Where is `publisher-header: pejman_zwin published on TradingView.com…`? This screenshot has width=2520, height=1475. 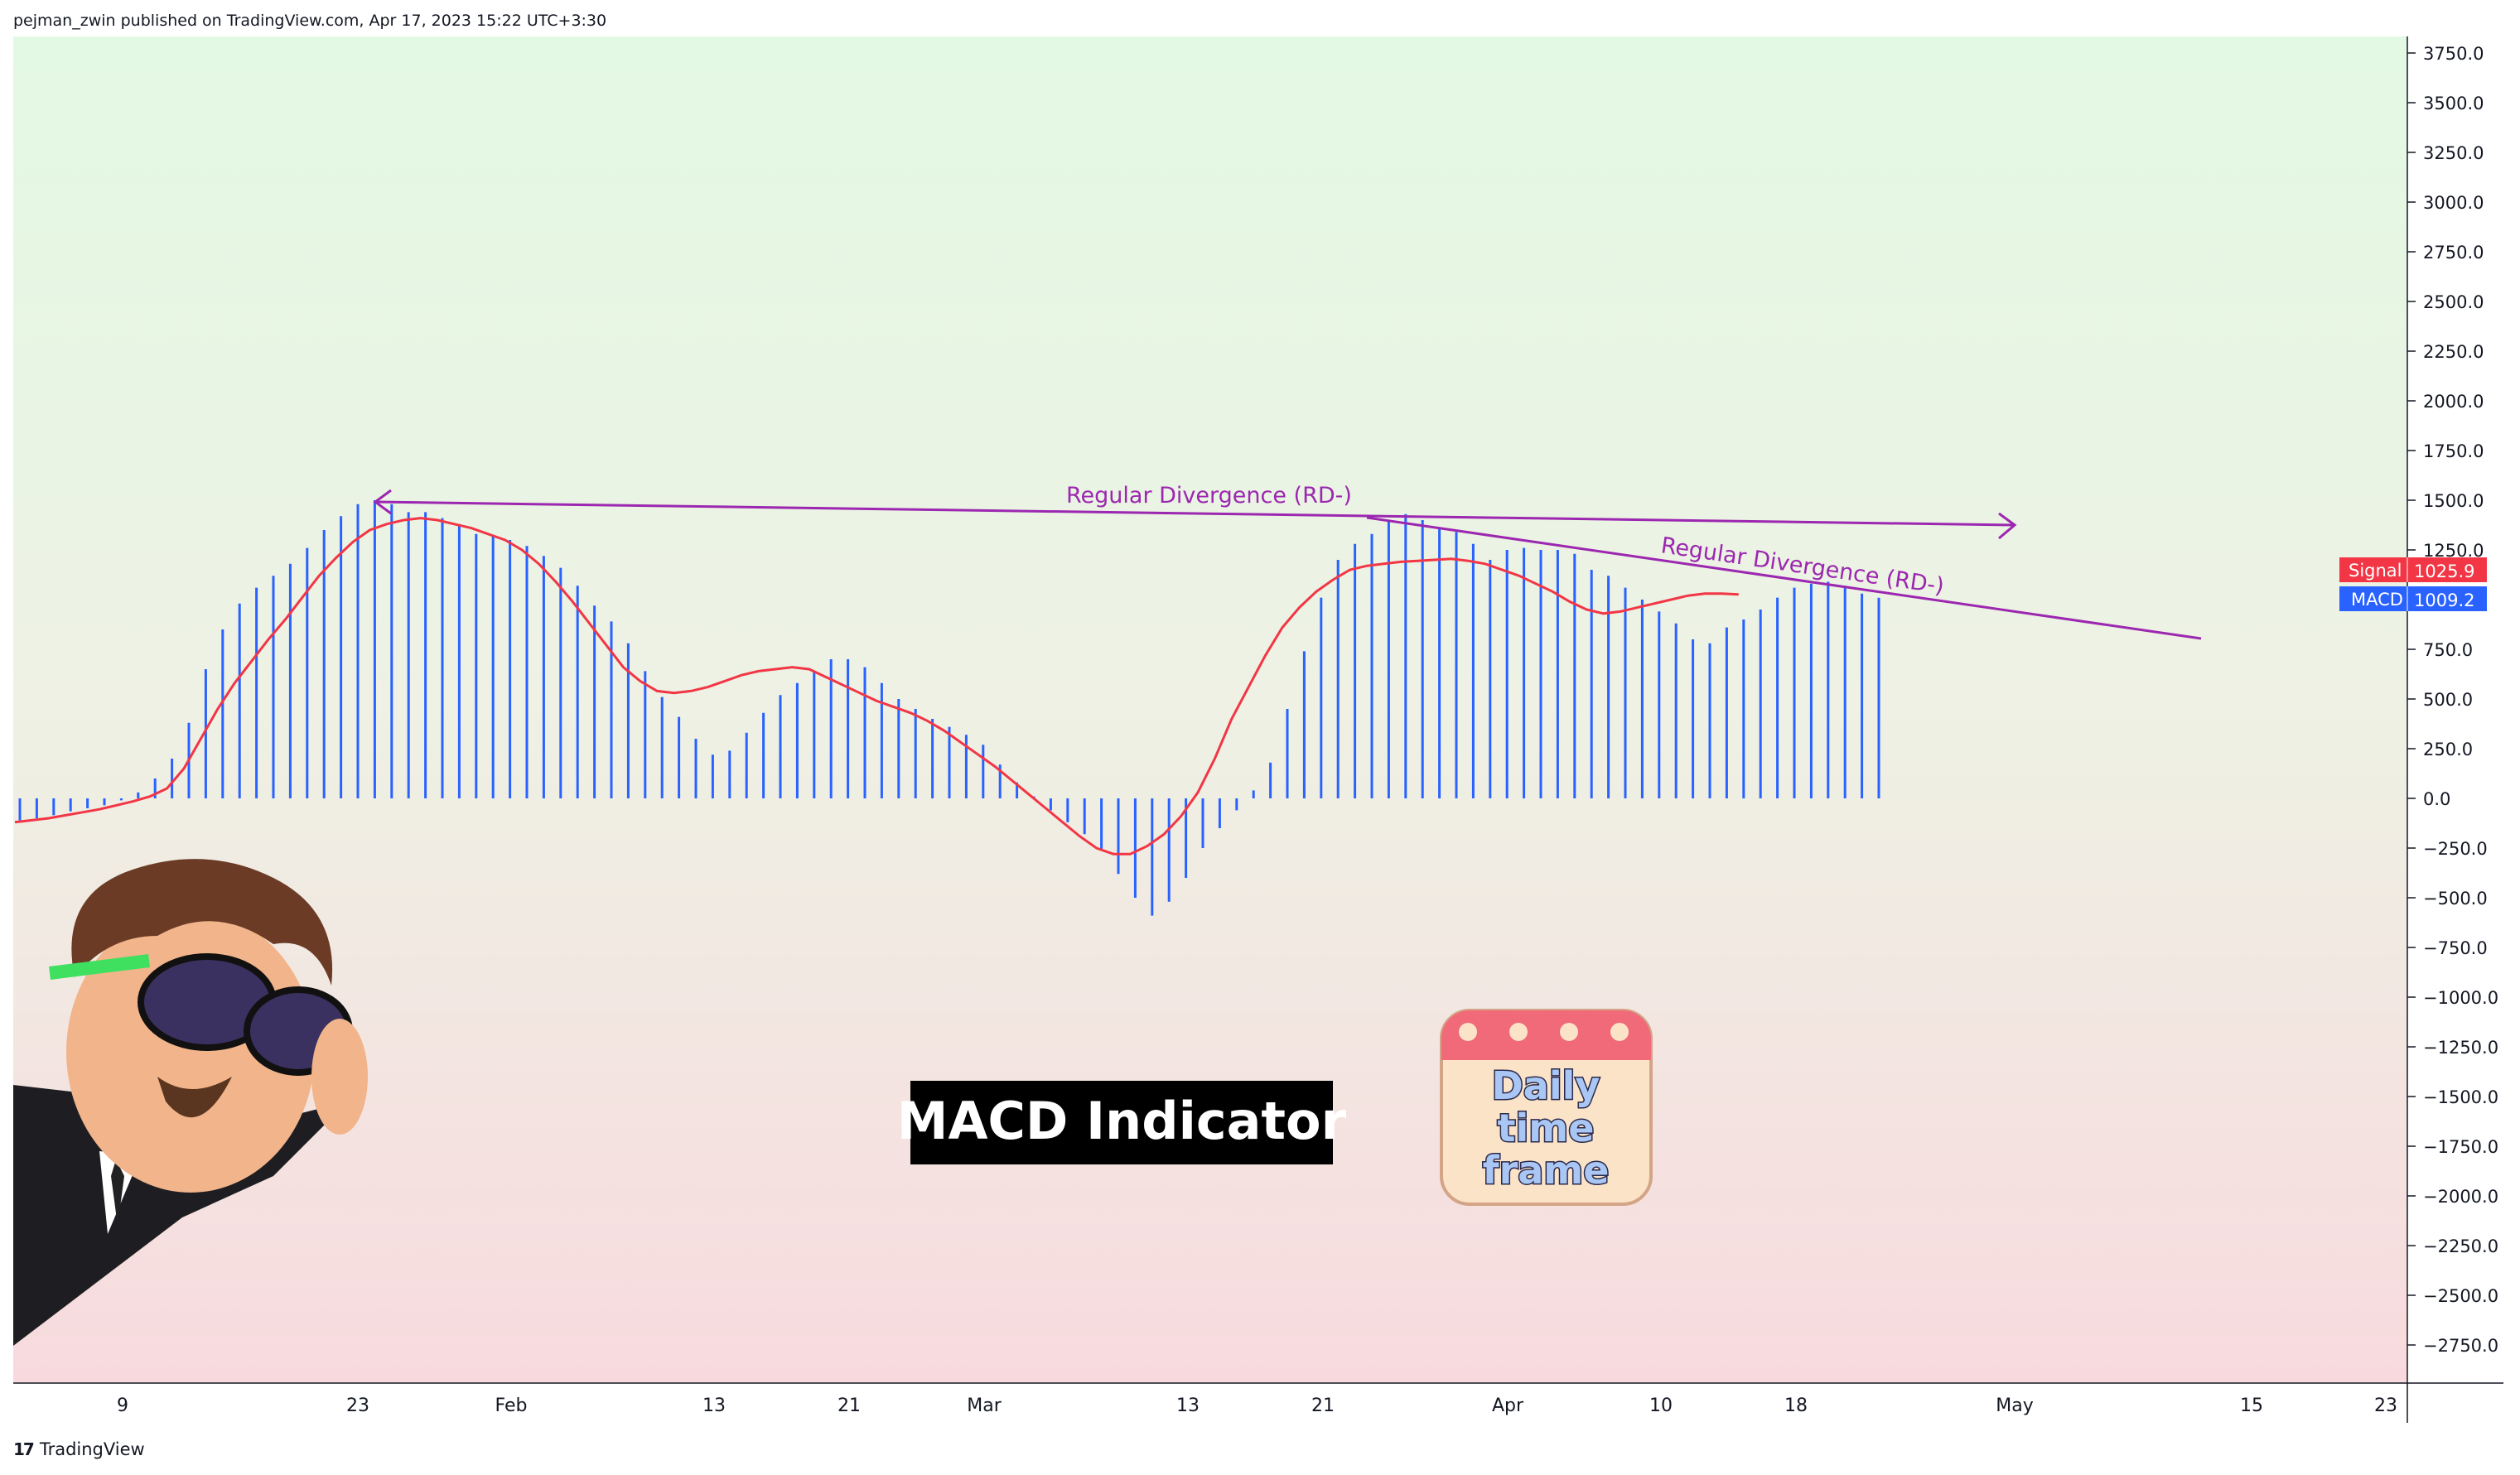
publisher-header: pejman_zwin published on TradingView.com… is located at coordinates (310, 21).